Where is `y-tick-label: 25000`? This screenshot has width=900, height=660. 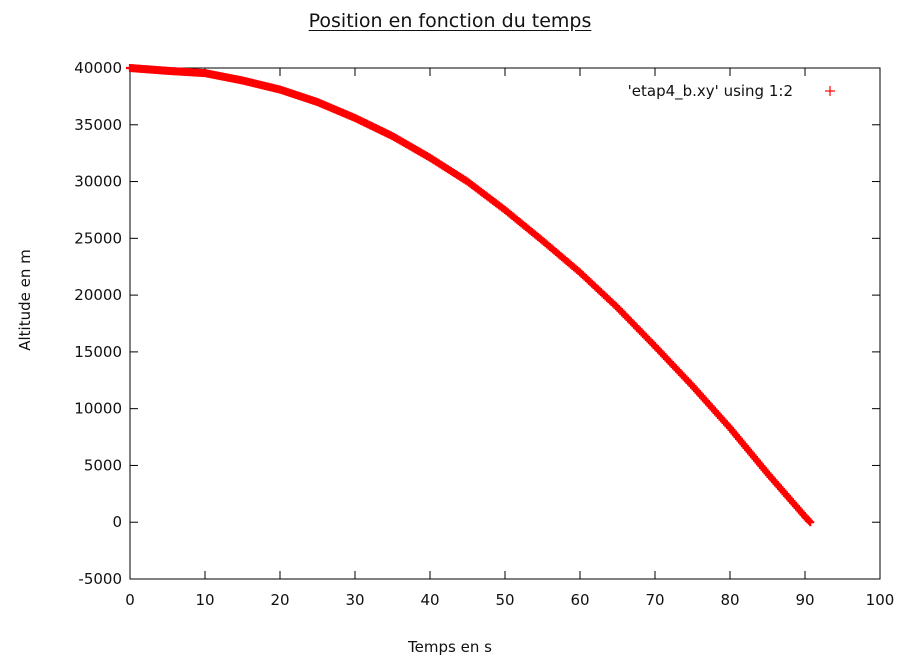
y-tick-label: 25000 is located at coordinates (98, 238).